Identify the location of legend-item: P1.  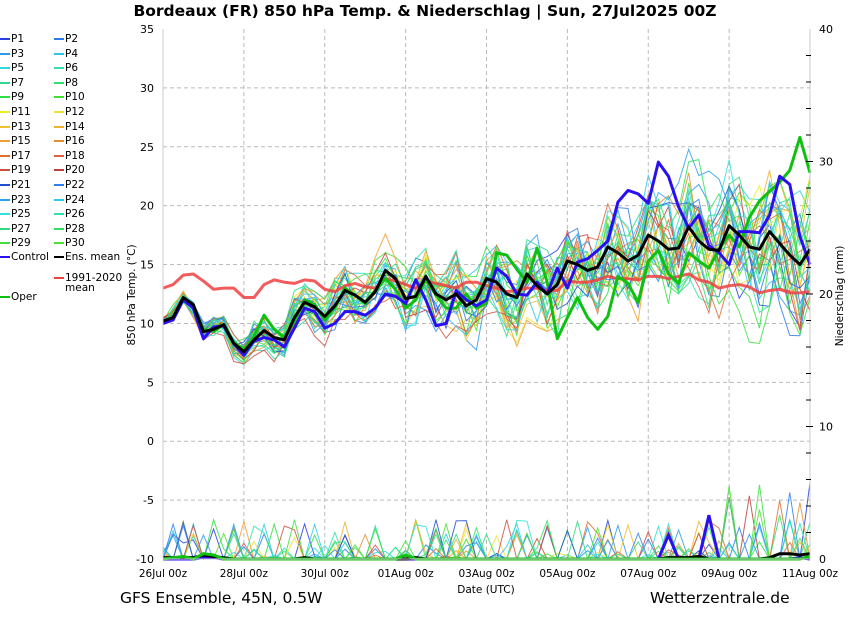
(12, 39).